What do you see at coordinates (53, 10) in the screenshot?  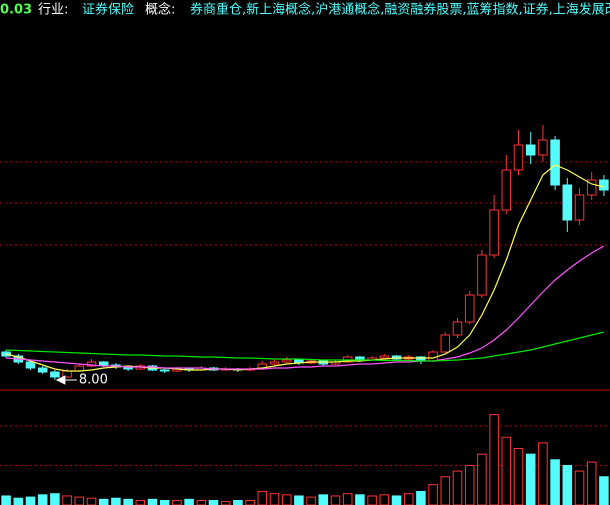 I see `industry-label: 行业:` at bounding box center [53, 10].